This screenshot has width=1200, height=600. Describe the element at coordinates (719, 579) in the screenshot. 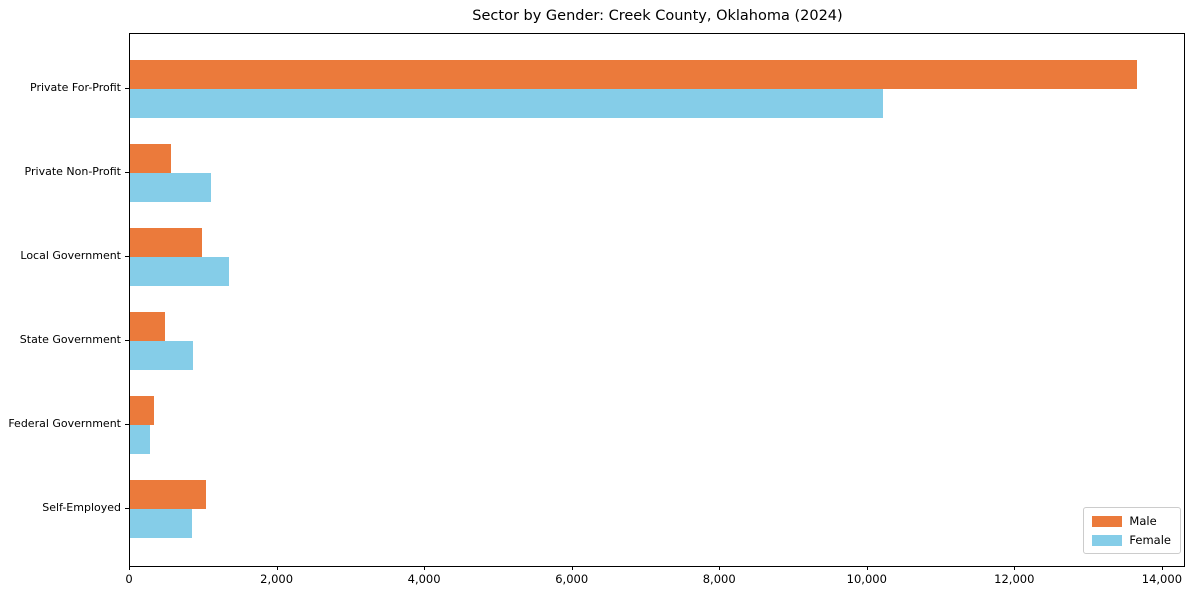

I see `x-tick-label: 8,000` at that location.